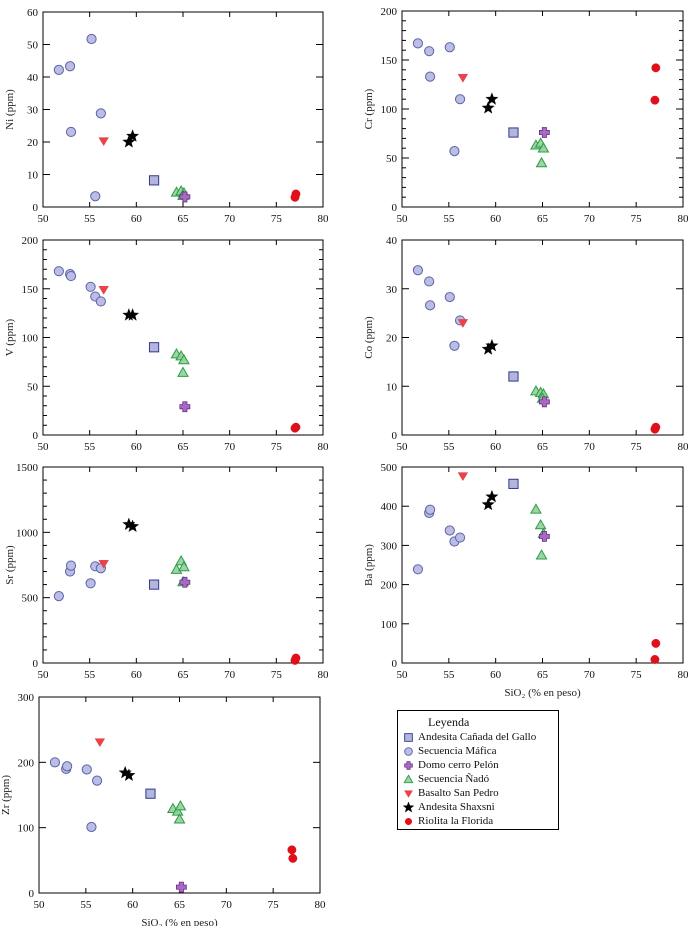  I want to click on y-tick-label: 10, so click(33, 176).